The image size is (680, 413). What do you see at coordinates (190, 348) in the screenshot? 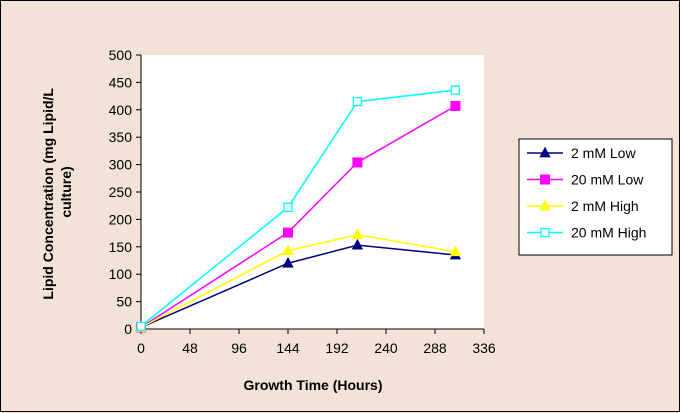
I see `x-tick-label: 48` at bounding box center [190, 348].